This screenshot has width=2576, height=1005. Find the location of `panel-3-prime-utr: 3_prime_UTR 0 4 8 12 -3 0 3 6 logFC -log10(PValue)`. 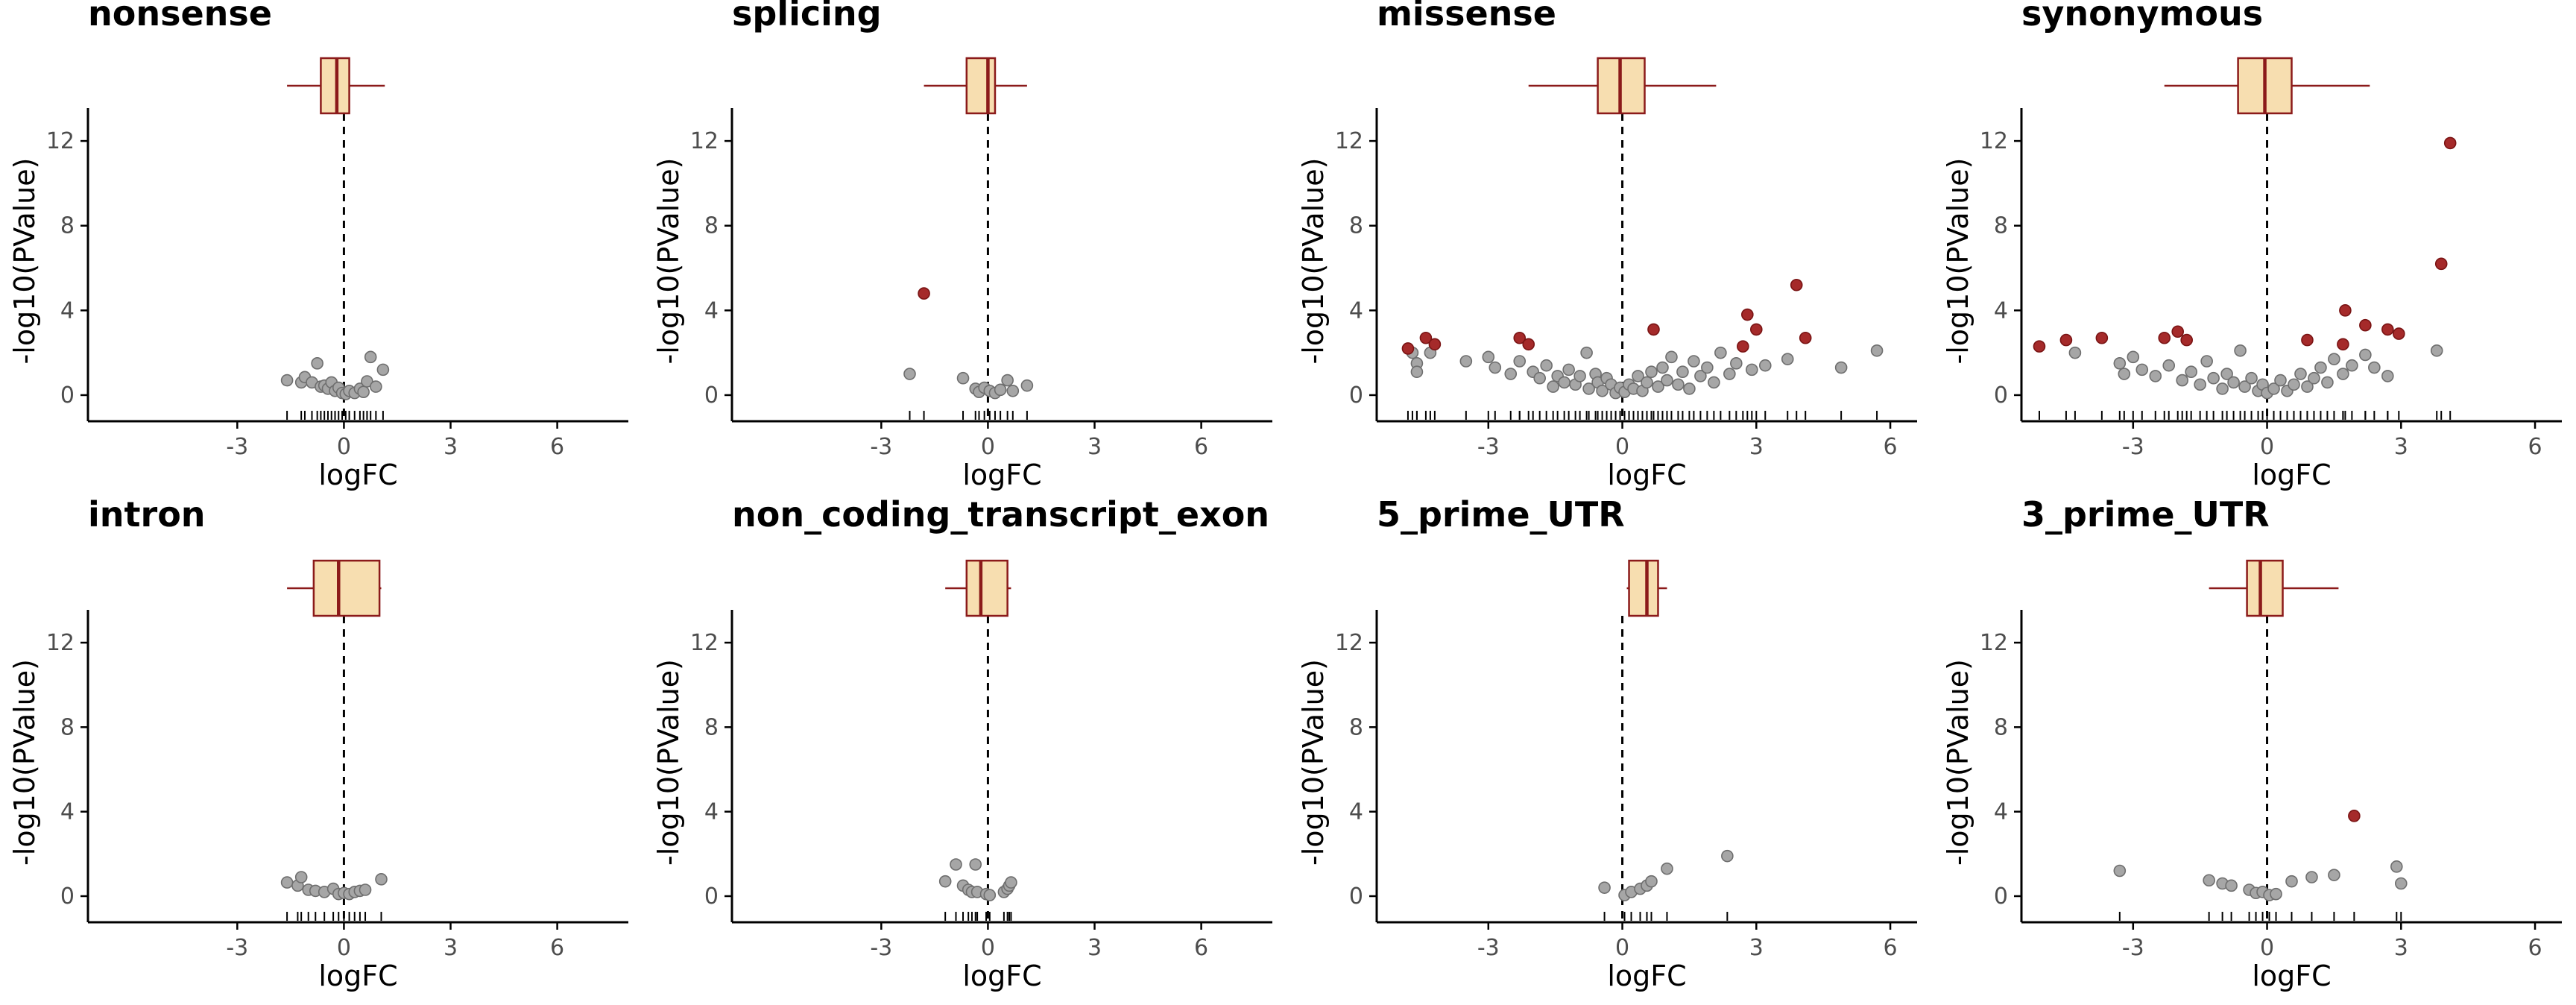

panel-3-prime-utr: 3_prime_UTR 0 4 8 12 -3 0 3 6 logFC -log10(PValue) is located at coordinates (2252, 743).